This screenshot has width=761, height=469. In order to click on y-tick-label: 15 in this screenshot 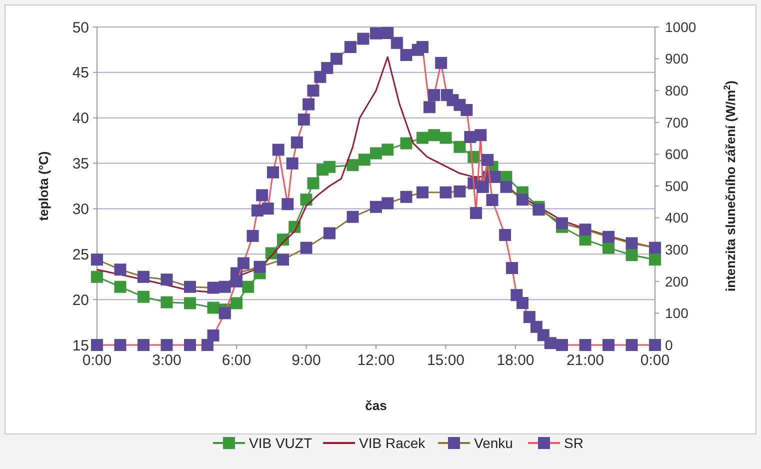, I will do `click(80, 345)`.